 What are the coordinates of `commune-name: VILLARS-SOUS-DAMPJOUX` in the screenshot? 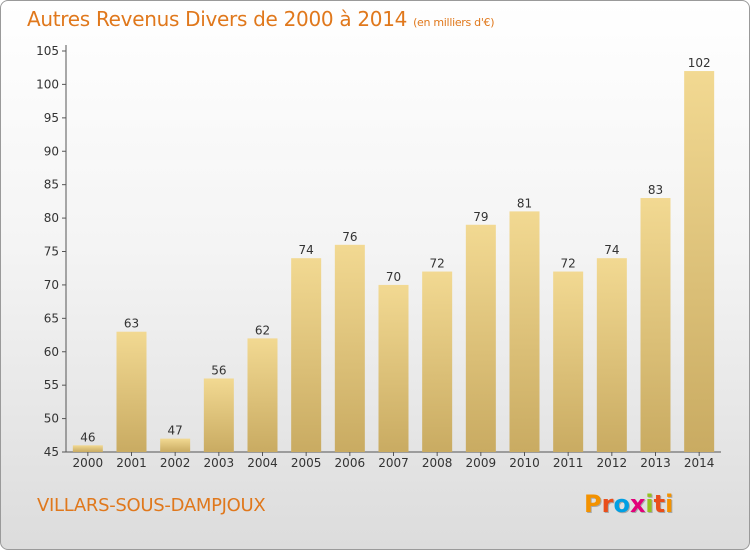 It's located at (151, 505).